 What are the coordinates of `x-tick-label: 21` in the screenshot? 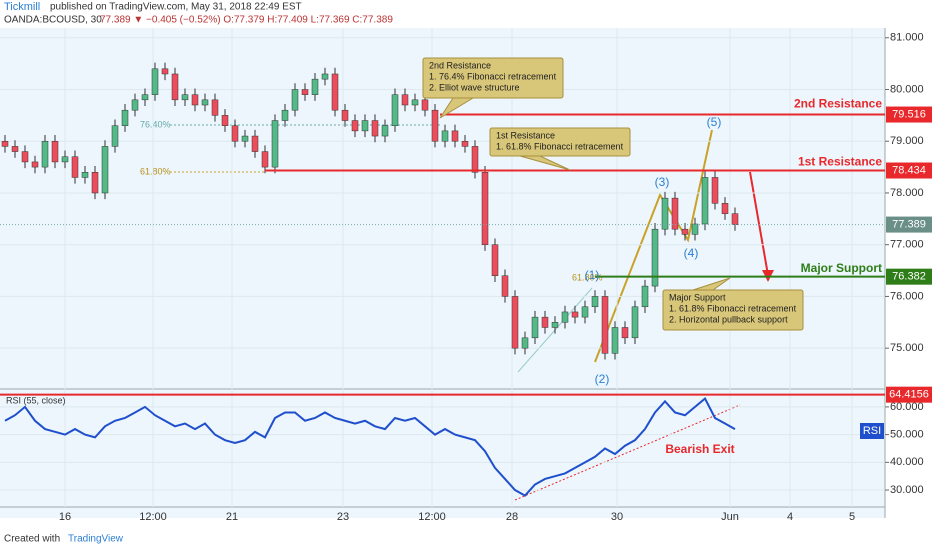 It's located at (232, 517).